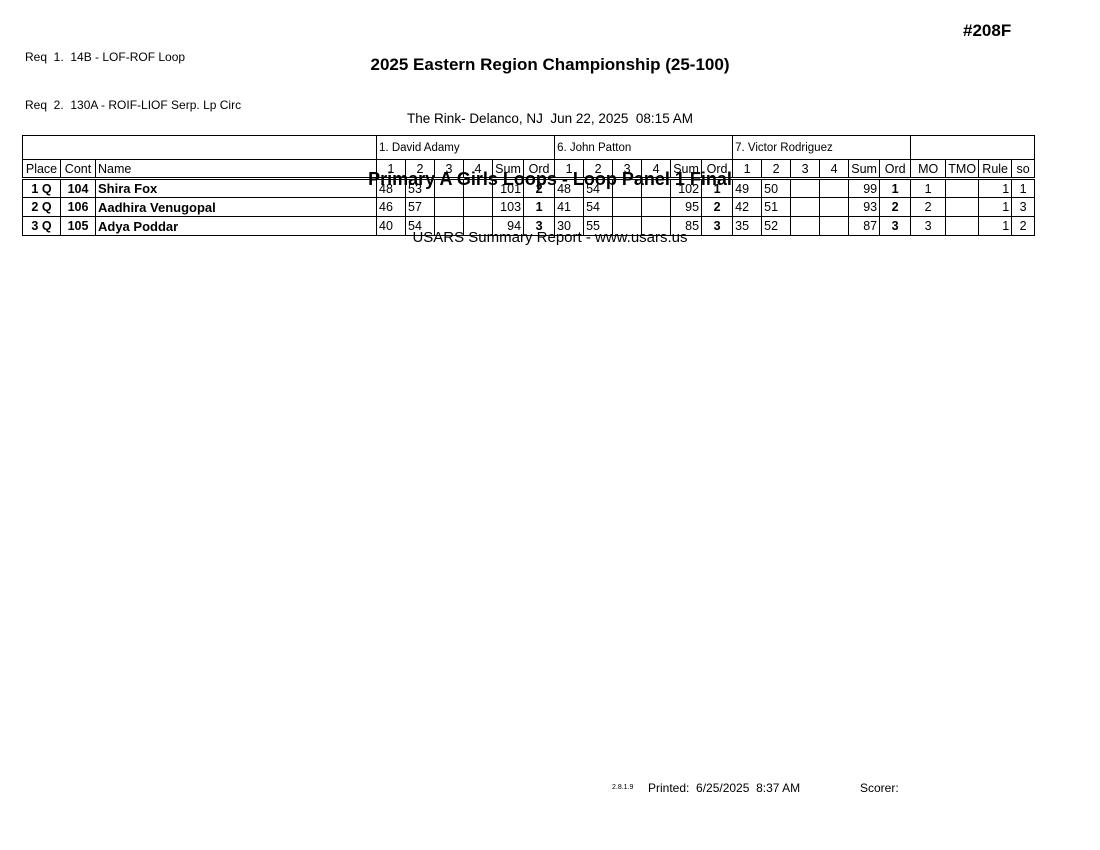  Describe the element at coordinates (78, 207) in the screenshot. I see `cont-cell: 106` at that location.